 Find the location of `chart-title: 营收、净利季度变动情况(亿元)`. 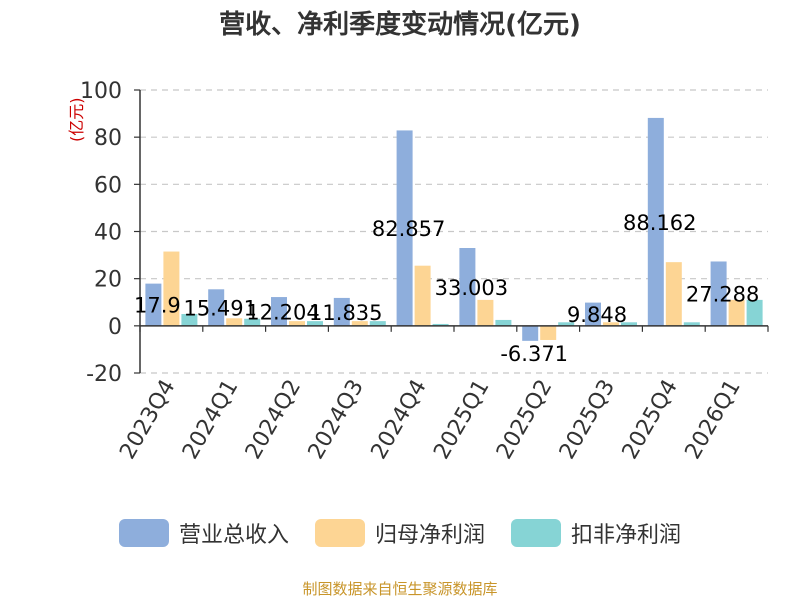

chart-title: 营收、净利季度变动情况(亿元) is located at coordinates (400, 25).